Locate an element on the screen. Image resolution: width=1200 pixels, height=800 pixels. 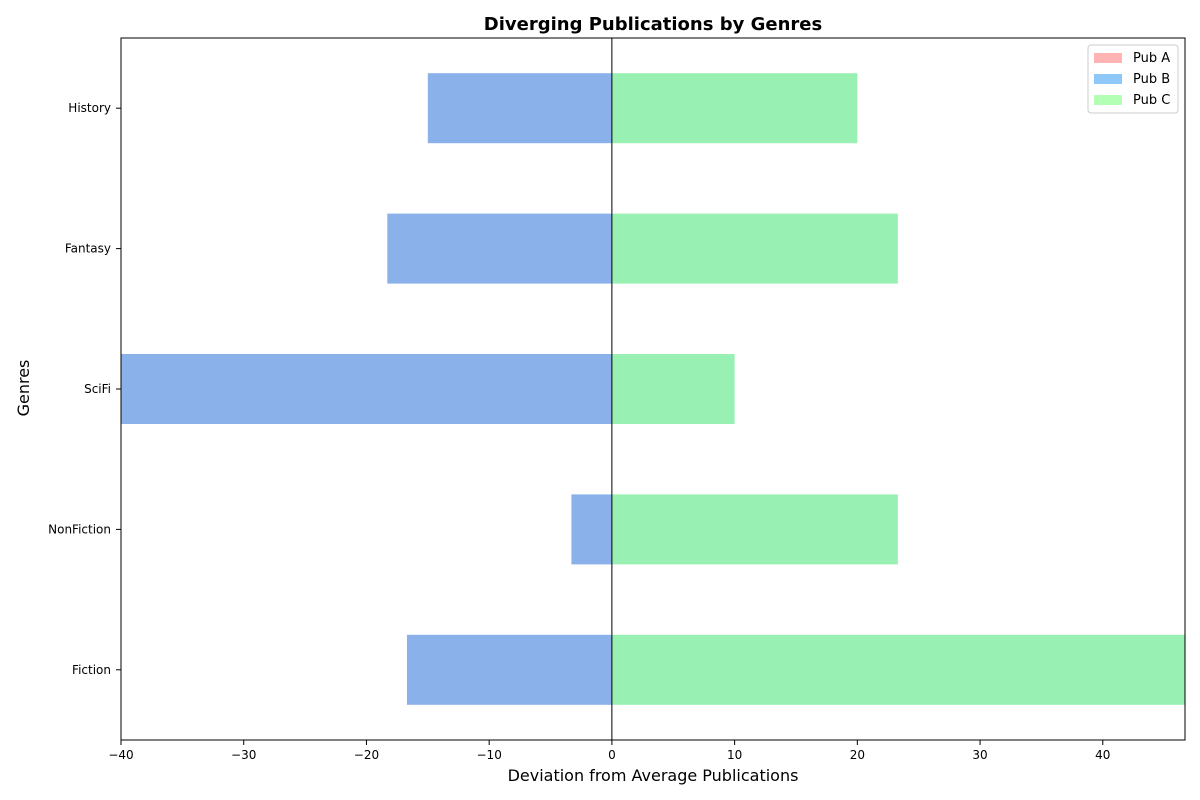
x-tick-label: −10 is located at coordinates (489, 755).